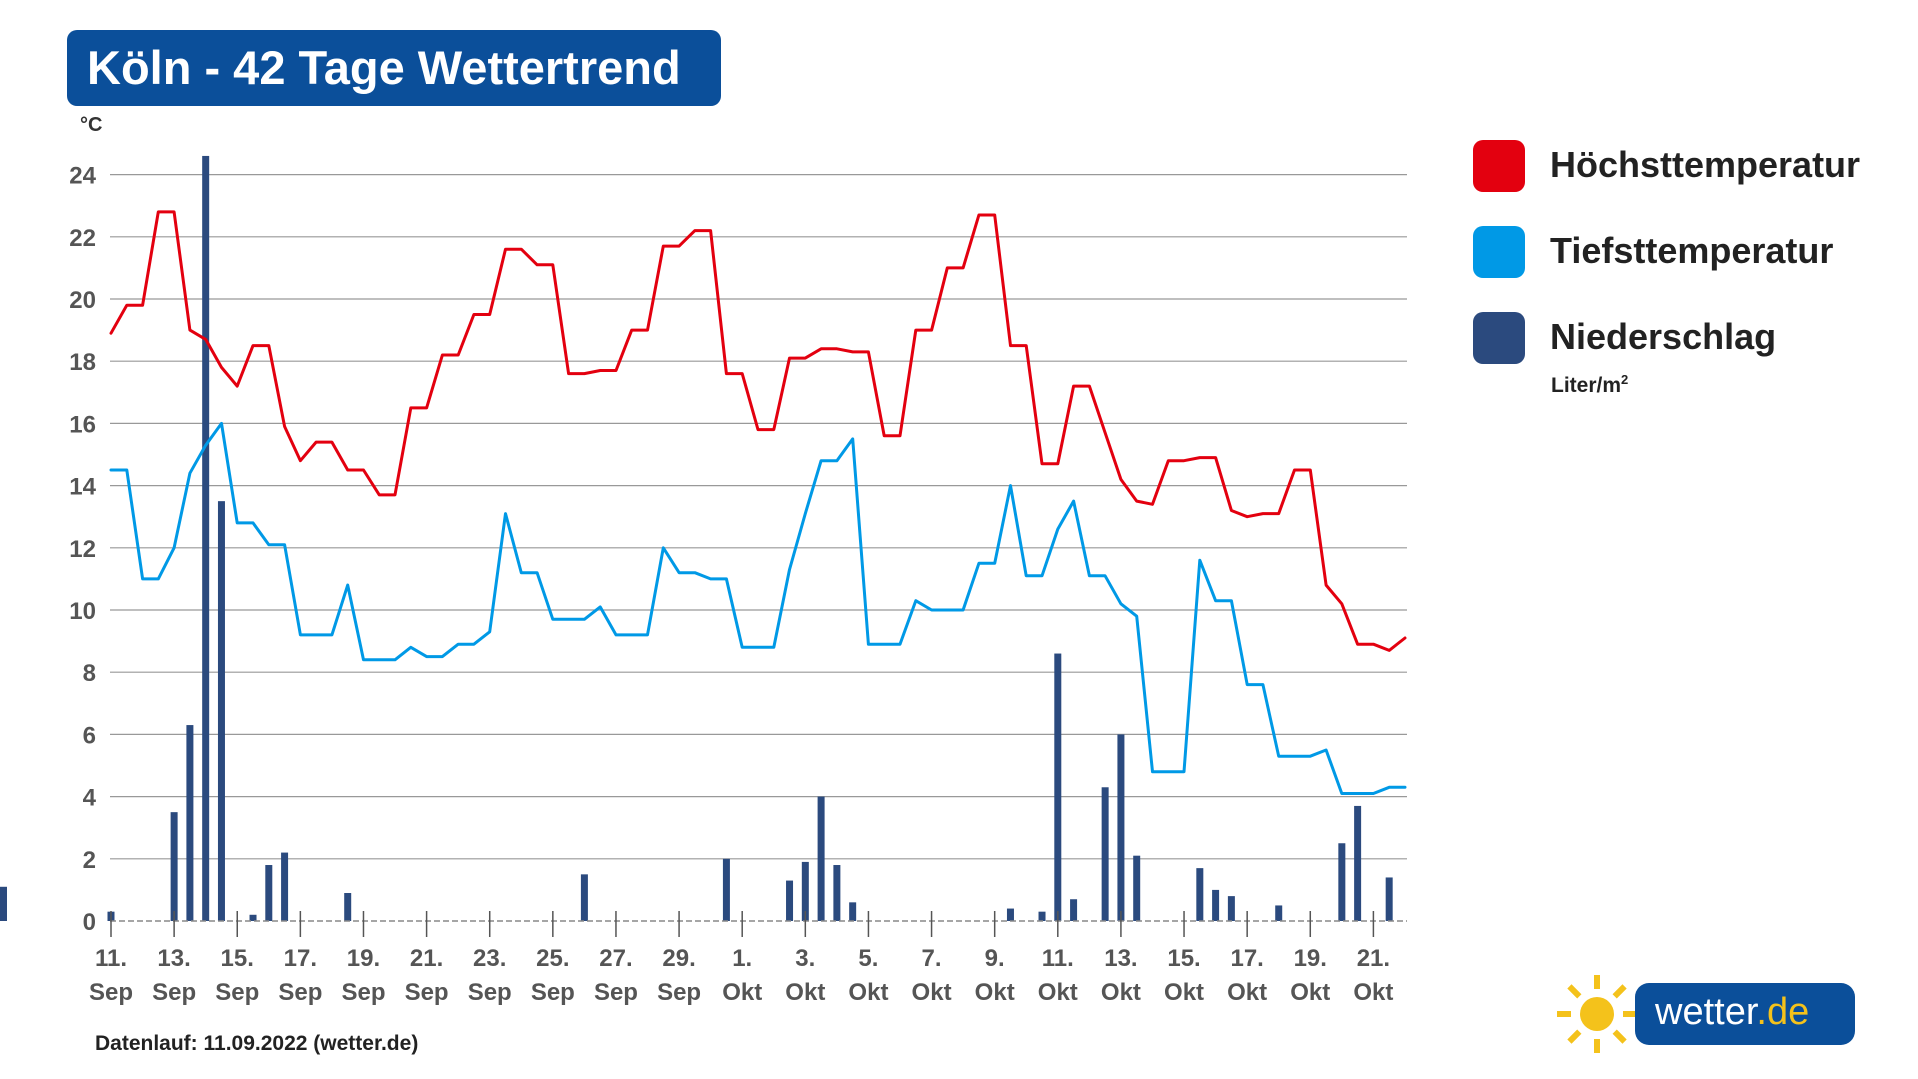 The height and width of the screenshot is (1079, 1918). Describe the element at coordinates (1586, 385) in the screenshot. I see `legend-unit-text: Liter/m` at that location.